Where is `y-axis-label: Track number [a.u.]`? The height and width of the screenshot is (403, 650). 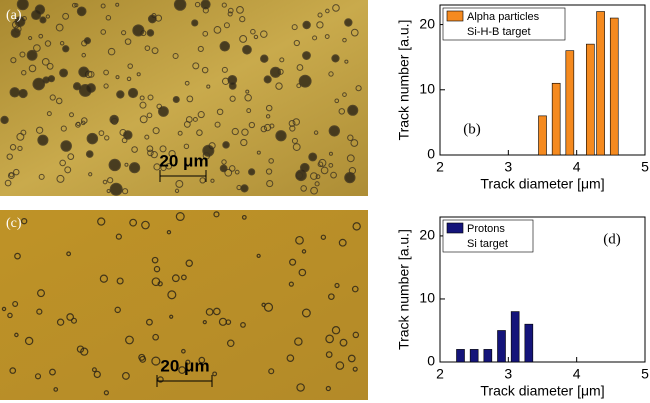 y-axis-label: Track number [a.u.] is located at coordinates (404, 80).